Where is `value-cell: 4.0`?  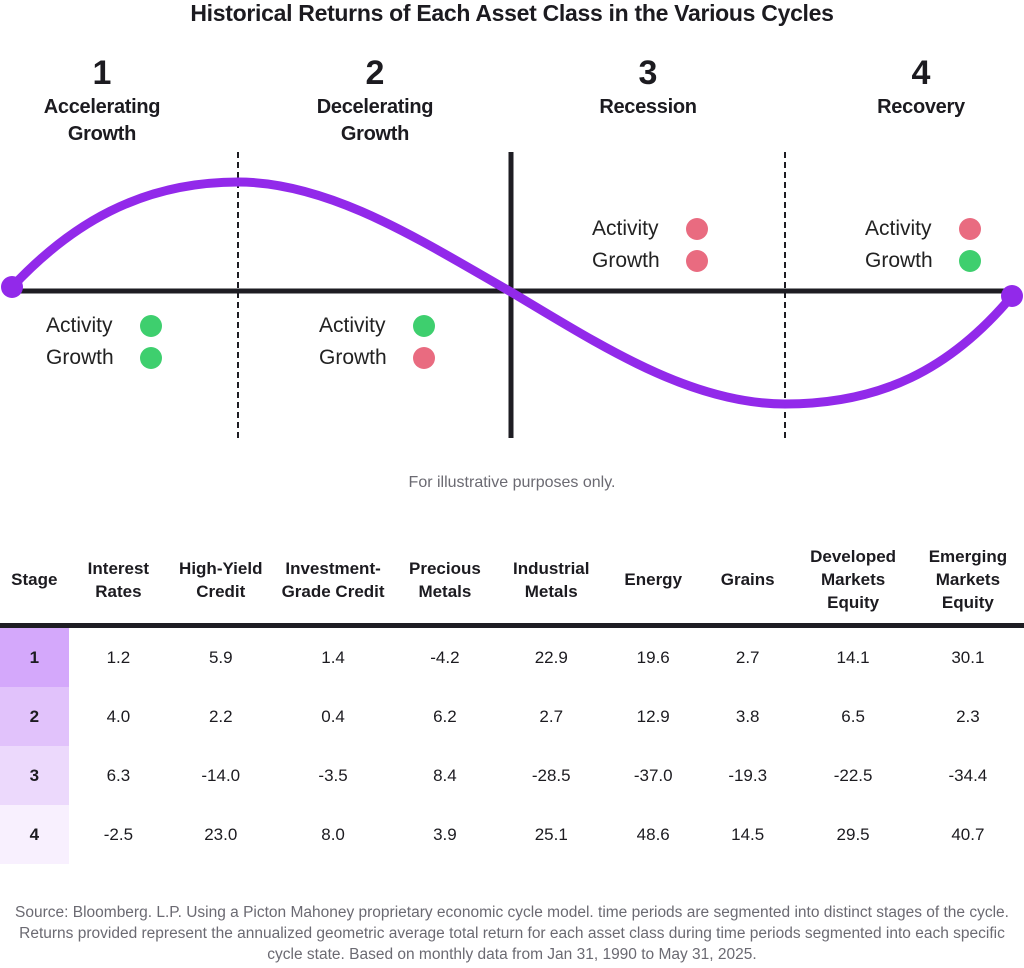
value-cell: 4.0 is located at coordinates (118, 716).